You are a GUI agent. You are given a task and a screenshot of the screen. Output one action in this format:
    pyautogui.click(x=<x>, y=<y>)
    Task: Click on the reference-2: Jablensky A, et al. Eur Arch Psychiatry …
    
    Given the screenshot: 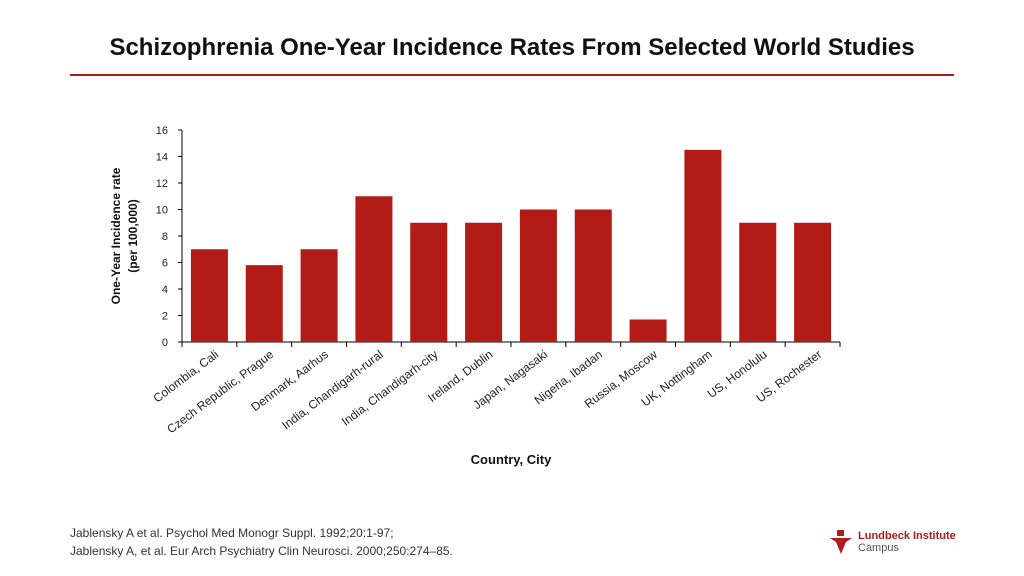 What is the action you would take?
    pyautogui.click(x=261, y=551)
    